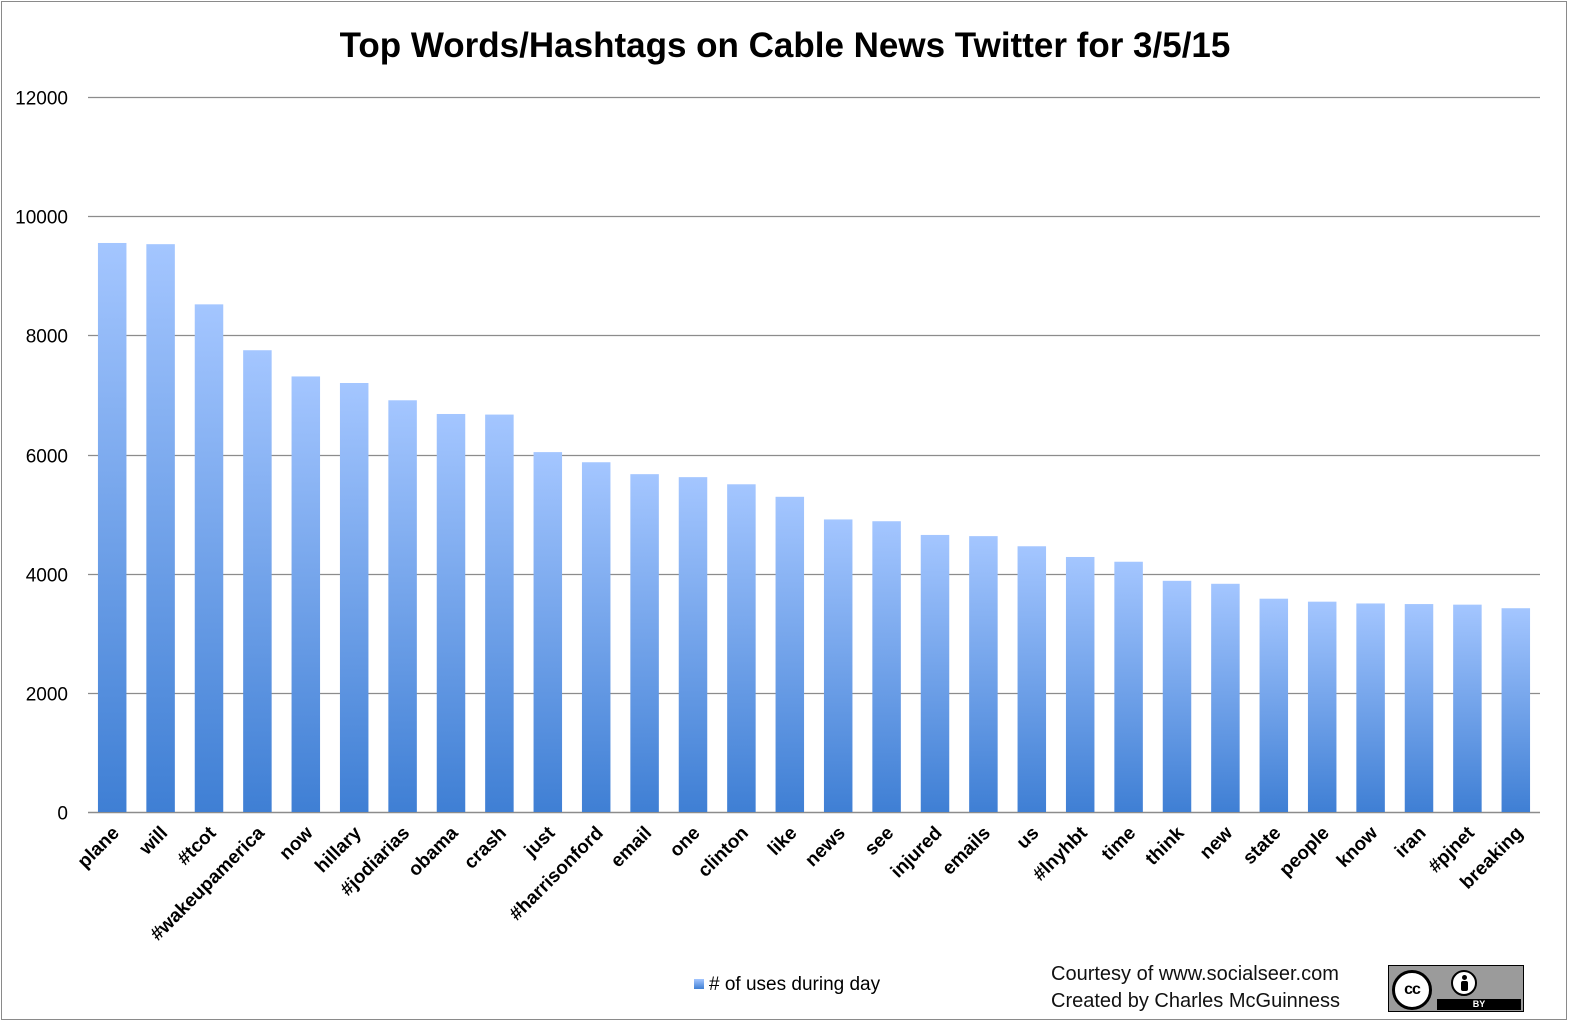 The width and height of the screenshot is (1570, 1023). Describe the element at coordinates (1216, 843) in the screenshot. I see `x-tick-label: new` at that location.